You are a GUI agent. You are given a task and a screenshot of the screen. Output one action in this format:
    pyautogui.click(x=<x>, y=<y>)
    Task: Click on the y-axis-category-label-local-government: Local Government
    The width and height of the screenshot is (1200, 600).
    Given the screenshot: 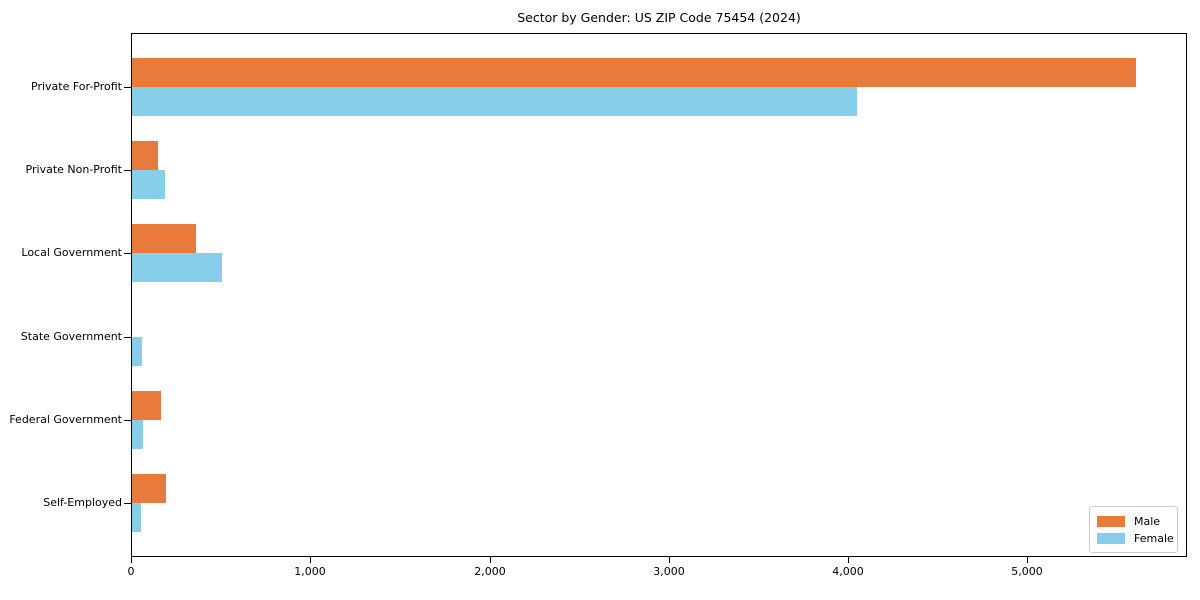 What is the action you would take?
    pyautogui.click(x=71, y=253)
    